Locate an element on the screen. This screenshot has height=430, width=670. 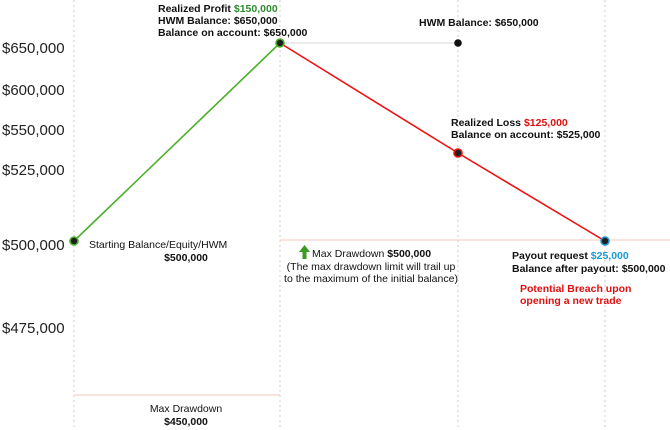
breach-warning-line1: Potential Breach upon is located at coordinates (575, 289).